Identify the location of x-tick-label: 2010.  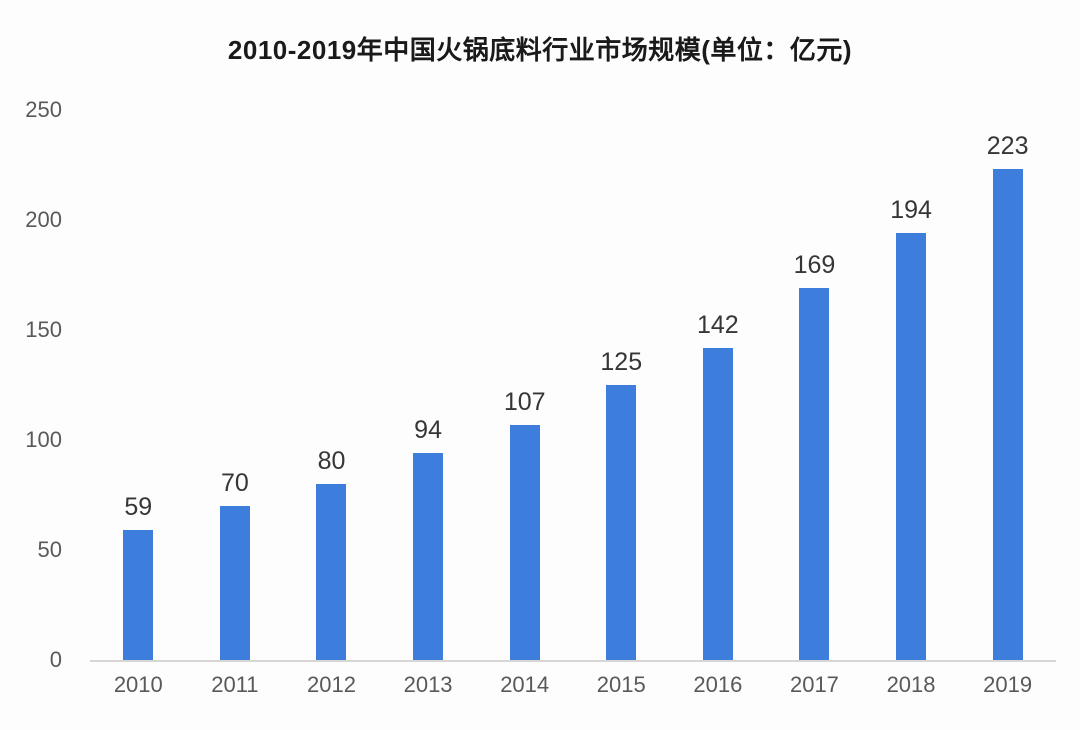
(138, 684).